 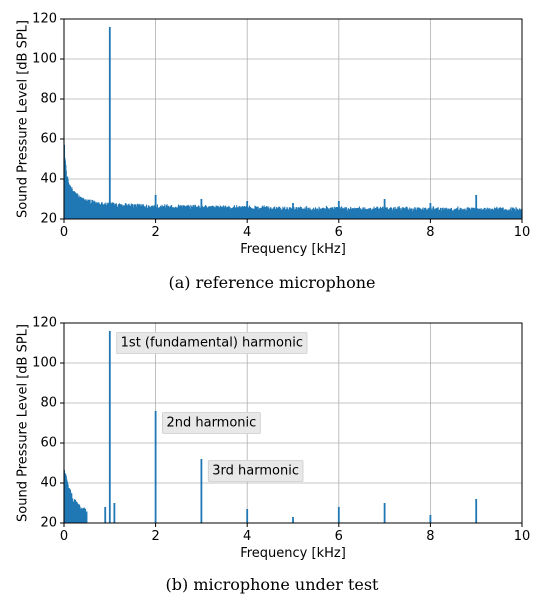 I want to click on subfigure-caption: (a) reference microphone, so click(x=271, y=282).